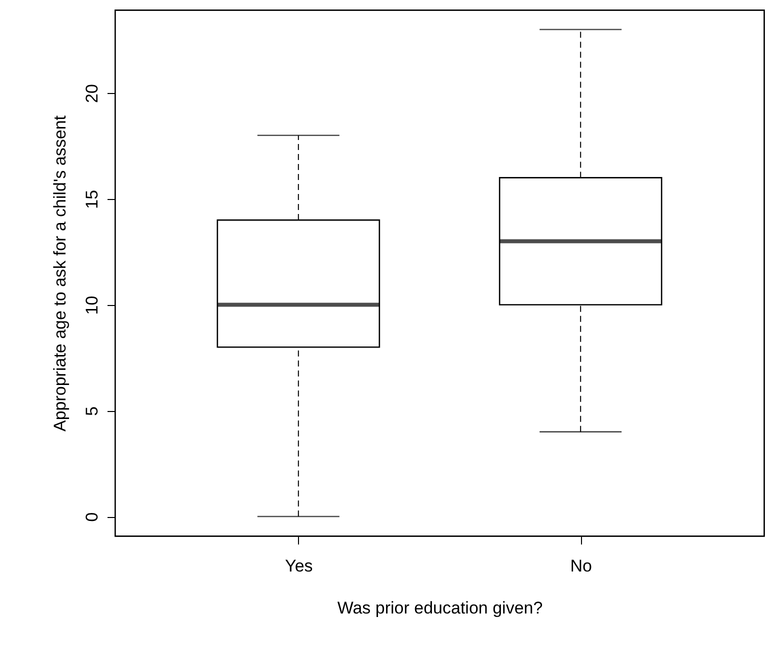 This screenshot has width=765, height=645. I want to click on x-tick-label: Yes, so click(299, 566).